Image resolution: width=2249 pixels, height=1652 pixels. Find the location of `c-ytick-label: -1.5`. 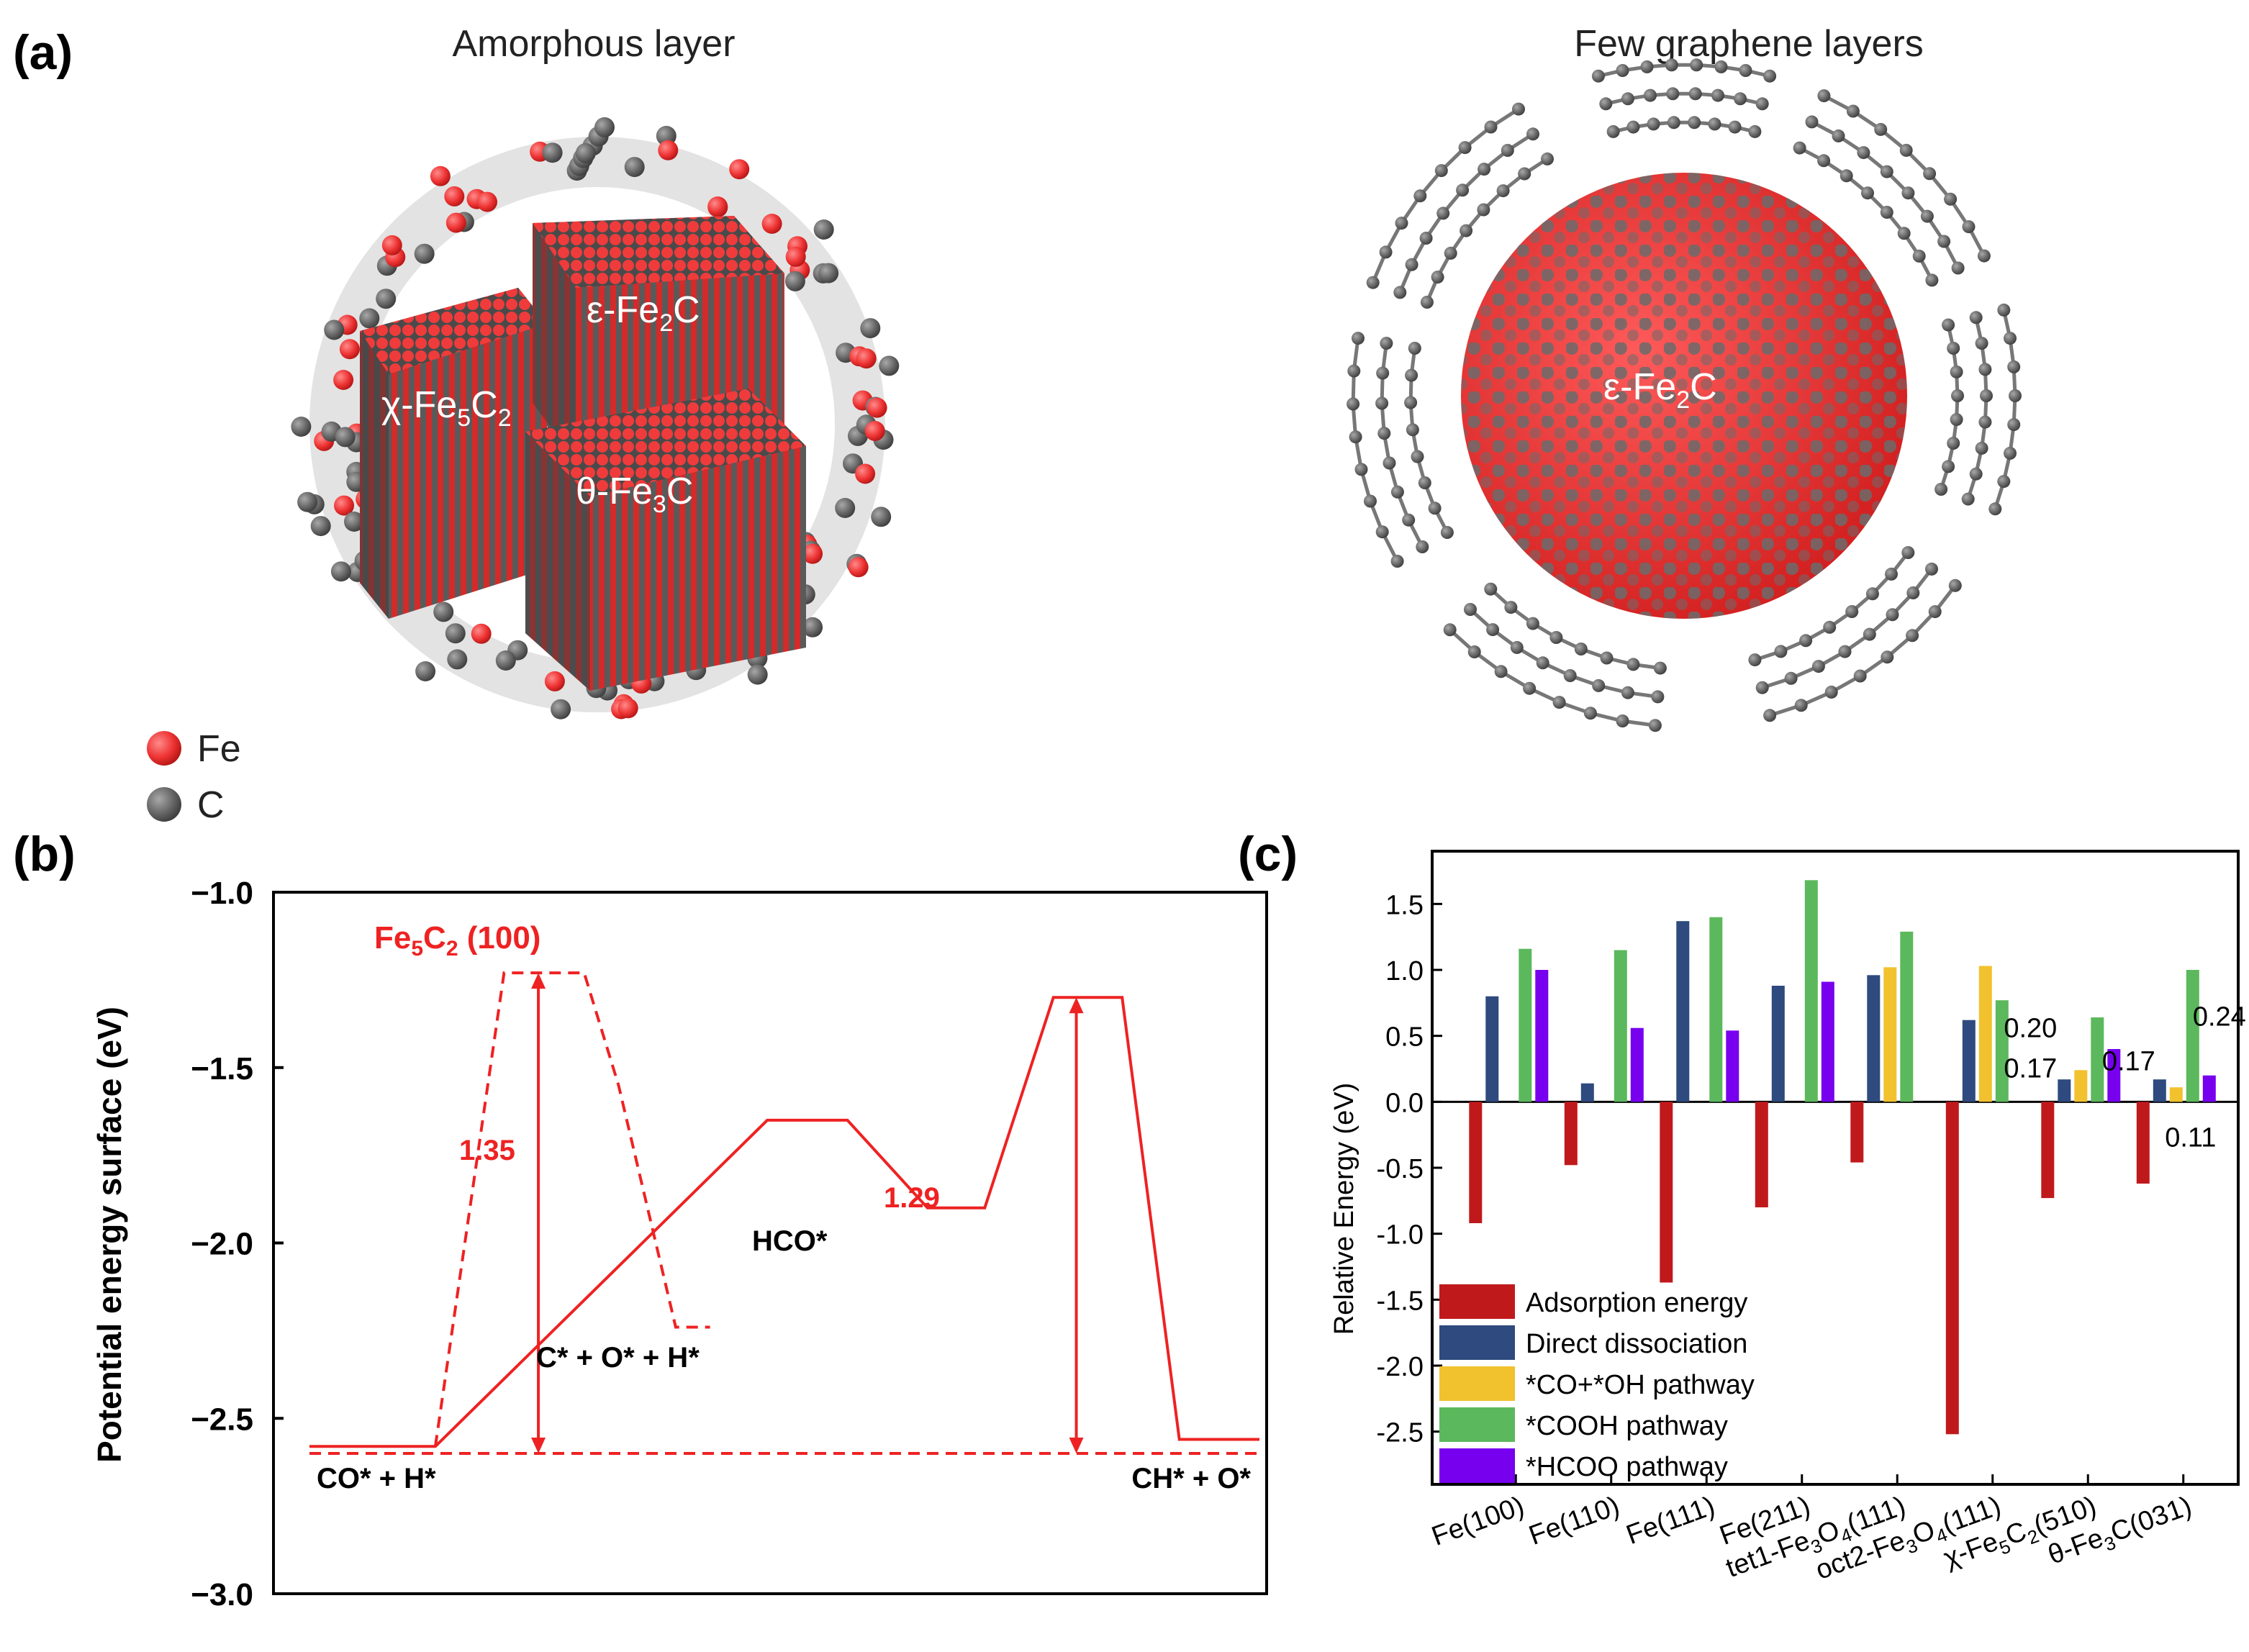

c-ytick-label: -1.5 is located at coordinates (1400, 1301).